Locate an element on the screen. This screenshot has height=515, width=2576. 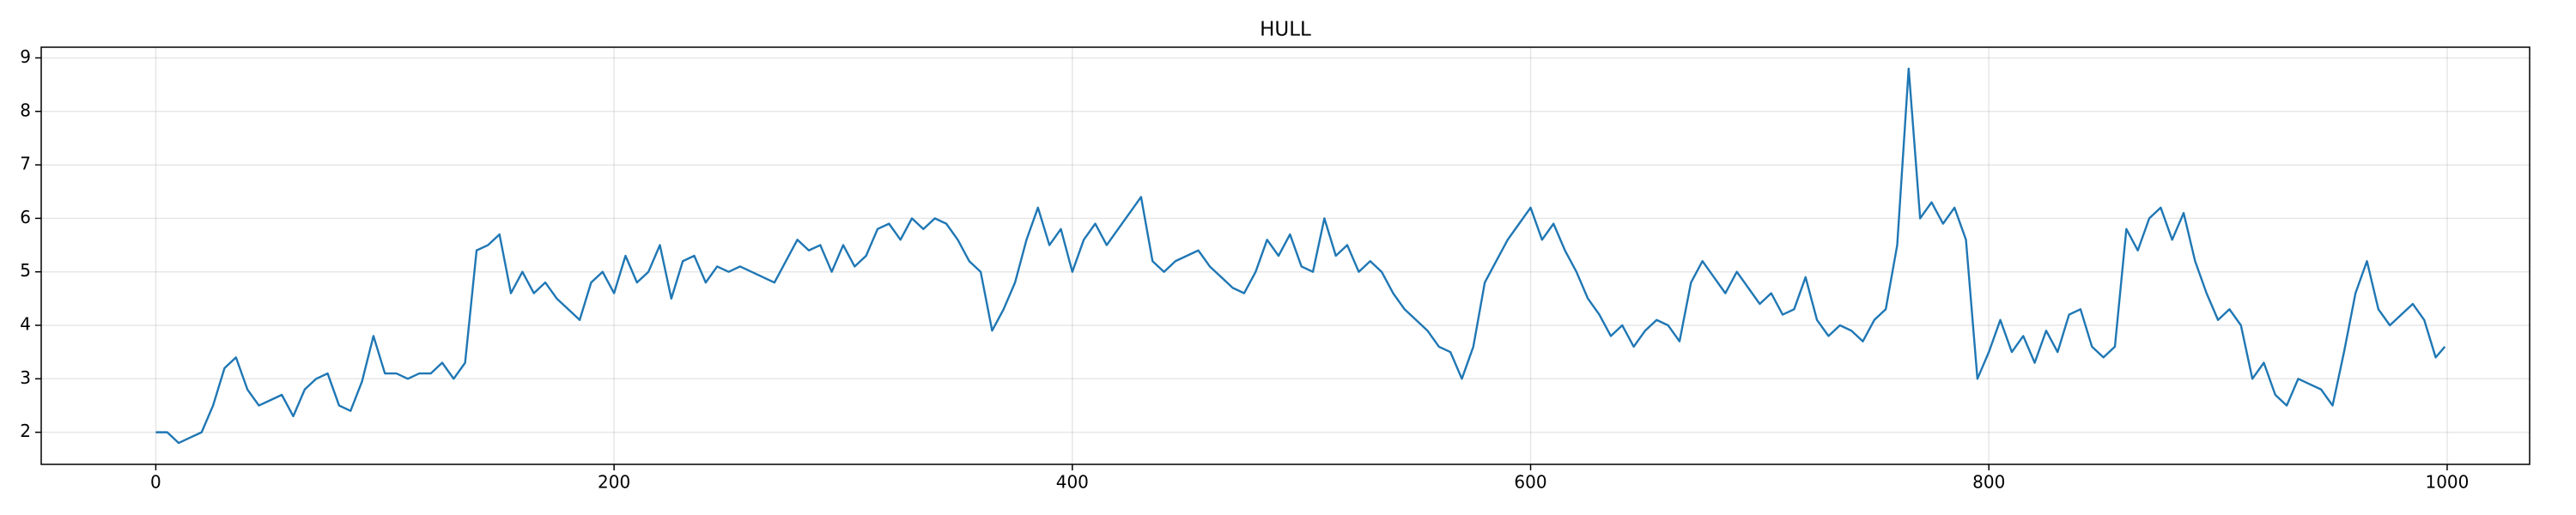
y-tick-label: 3 is located at coordinates (25, 377).